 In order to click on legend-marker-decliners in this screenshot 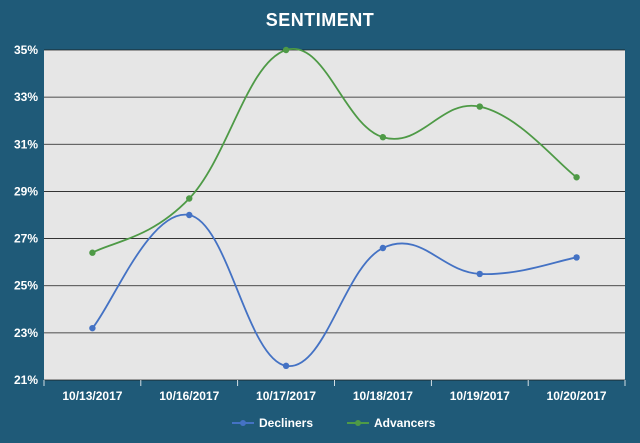, I will do `click(243, 423)`.